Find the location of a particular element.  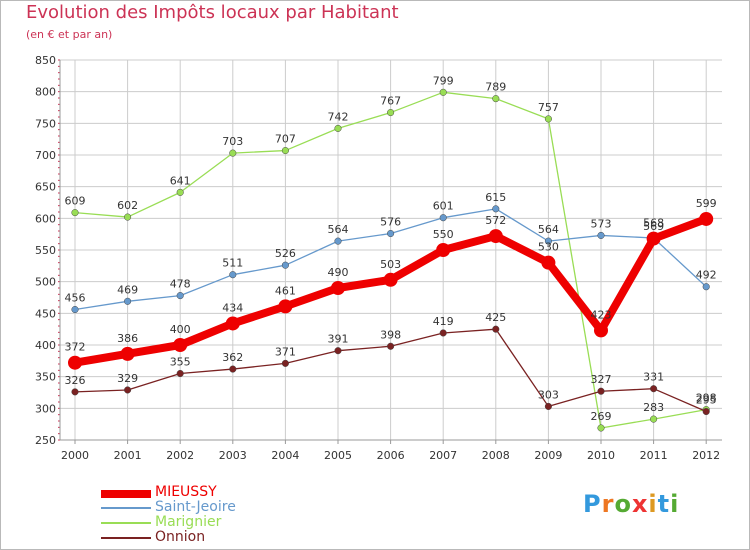

data-label-mieussy: 461 is located at coordinates (285, 290).